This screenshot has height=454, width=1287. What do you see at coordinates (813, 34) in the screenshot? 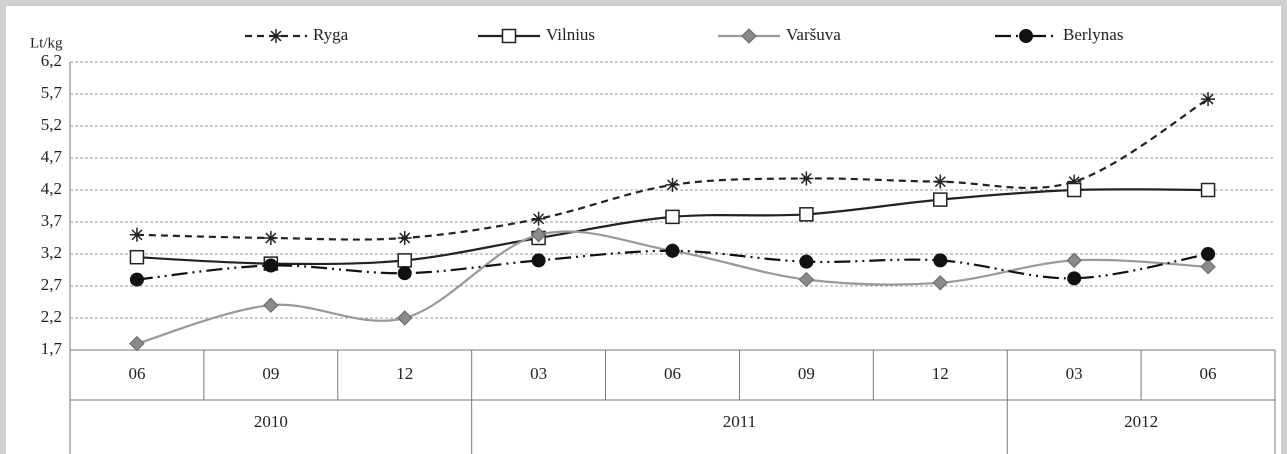
I see `legend-label: Varšuva` at bounding box center [813, 34].